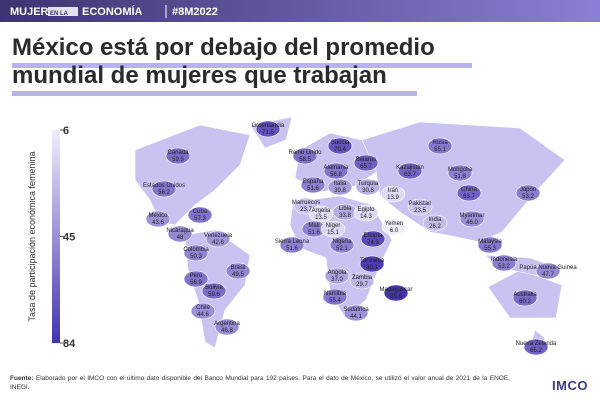 The width and height of the screenshot is (600, 400). I want to click on hashtag: #8M2022, so click(195, 12).